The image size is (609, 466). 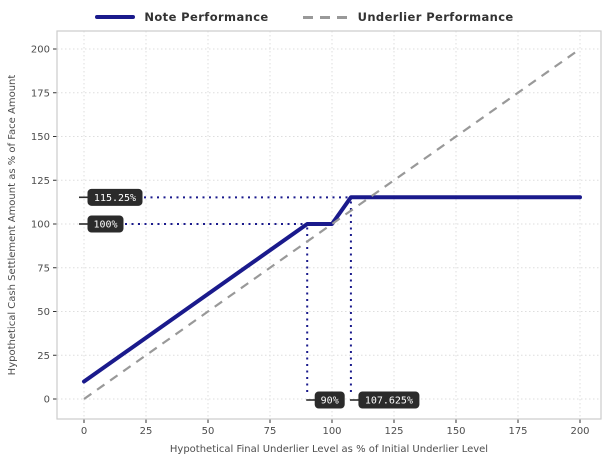 What do you see at coordinates (393, 431) in the screenshot?
I see `x-tick-label: 125` at bounding box center [393, 431].